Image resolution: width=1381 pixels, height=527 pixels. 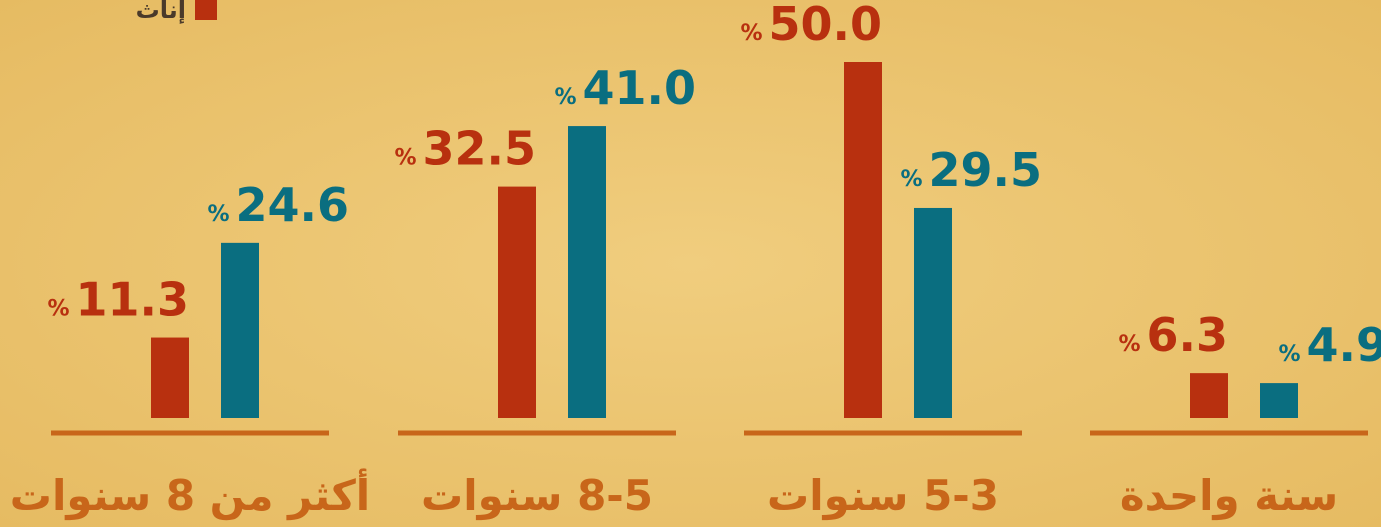 I want to click on value-number: 32.5, so click(x=480, y=149).